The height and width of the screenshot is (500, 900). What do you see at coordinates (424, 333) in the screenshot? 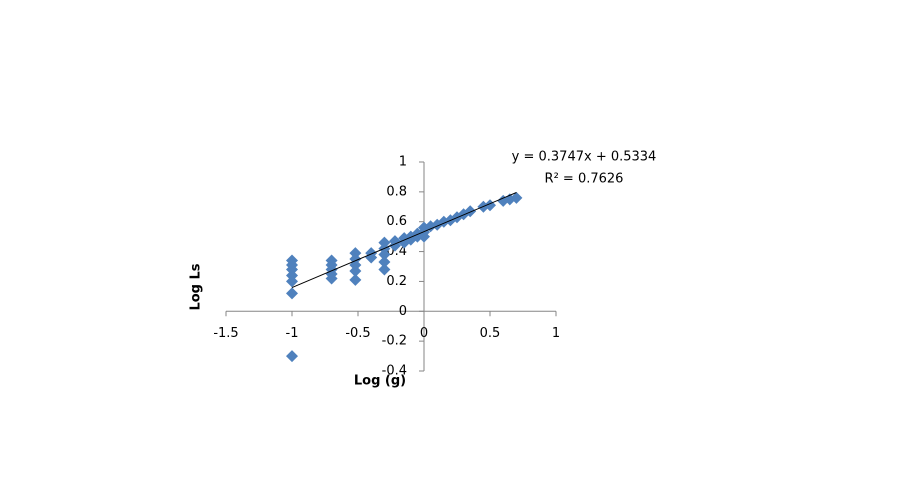
I see `x-tick-label: 0` at bounding box center [424, 333].